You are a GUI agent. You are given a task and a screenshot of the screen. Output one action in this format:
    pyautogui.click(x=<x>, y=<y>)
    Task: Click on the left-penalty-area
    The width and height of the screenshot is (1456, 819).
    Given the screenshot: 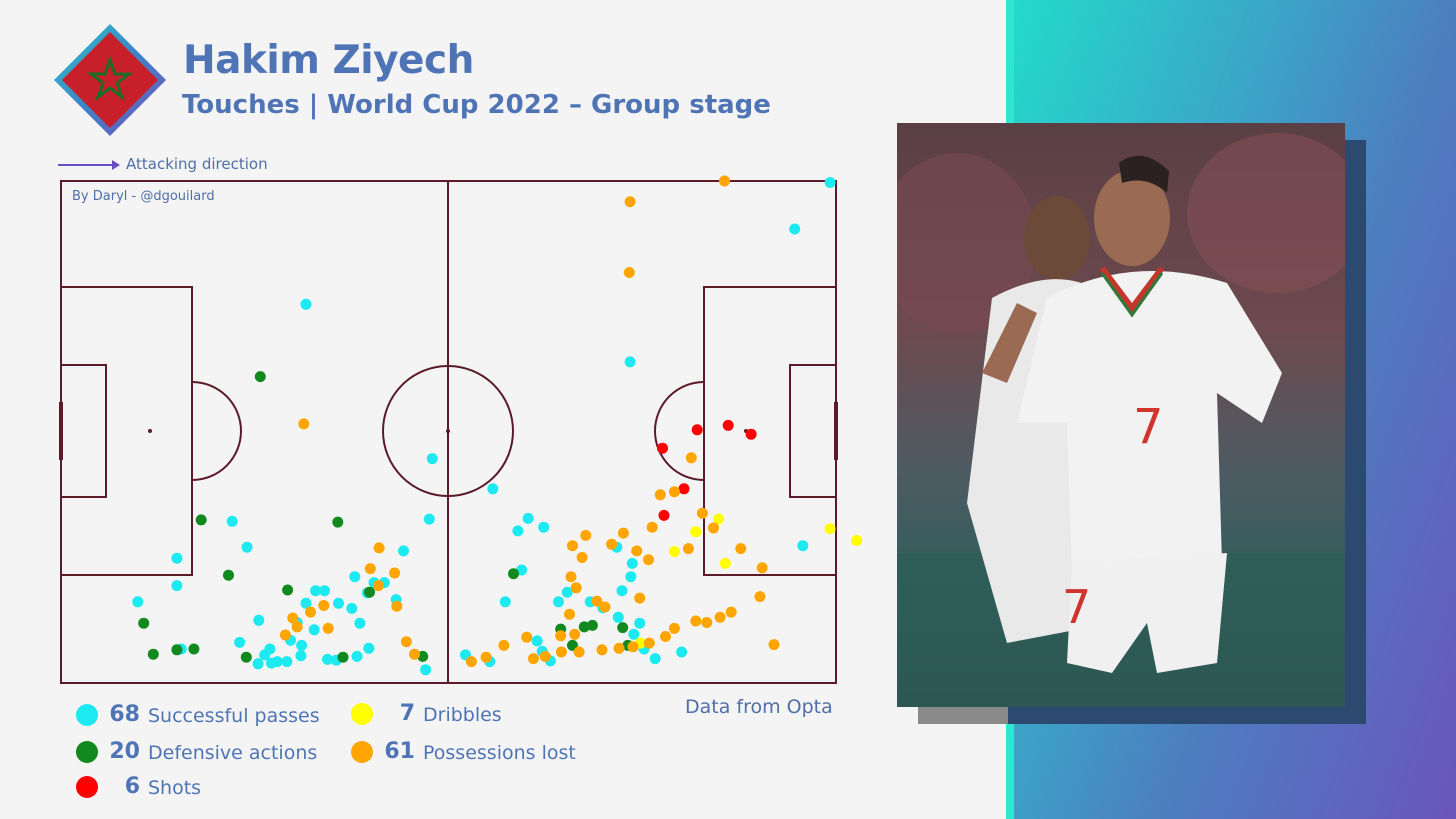 What is the action you would take?
    pyautogui.click(x=126, y=431)
    